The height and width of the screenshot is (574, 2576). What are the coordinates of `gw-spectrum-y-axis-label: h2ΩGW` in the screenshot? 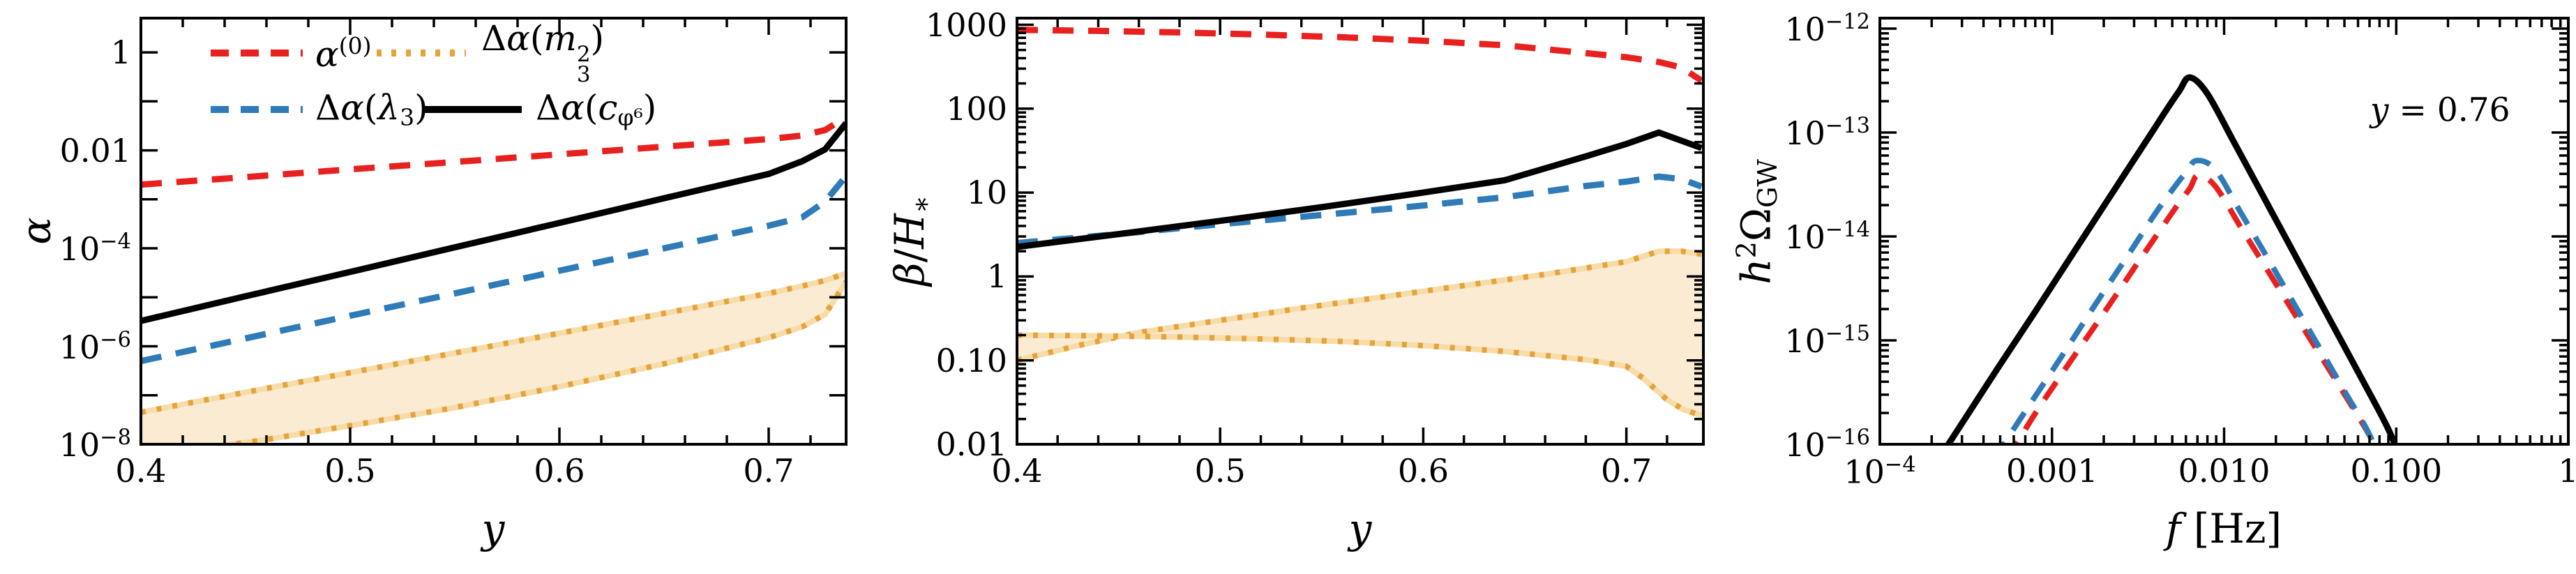 It's located at (1757, 222).